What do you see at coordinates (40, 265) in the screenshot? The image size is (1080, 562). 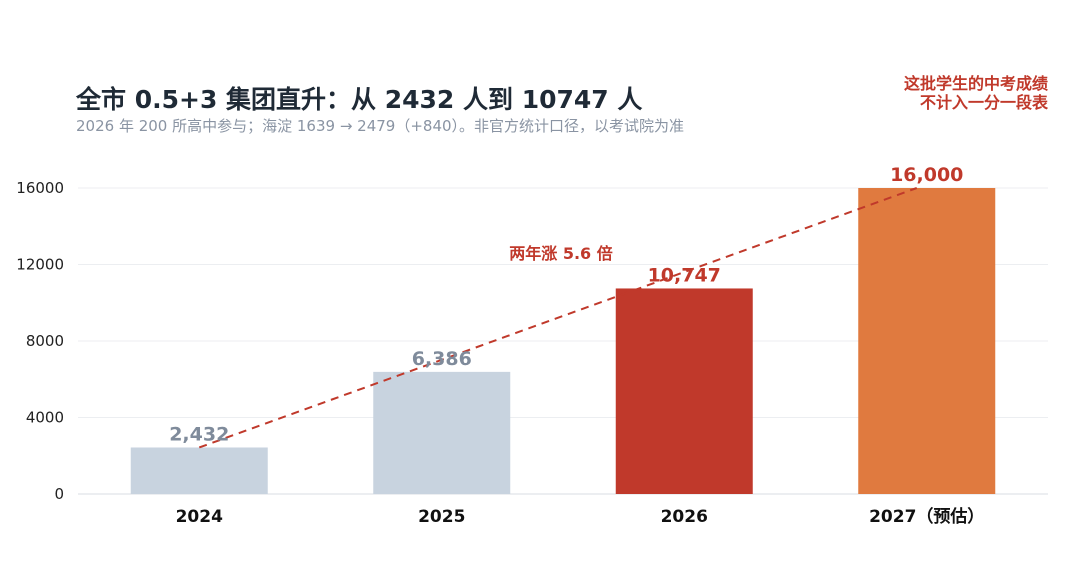 I see `y-tick-label: 12000` at bounding box center [40, 265].